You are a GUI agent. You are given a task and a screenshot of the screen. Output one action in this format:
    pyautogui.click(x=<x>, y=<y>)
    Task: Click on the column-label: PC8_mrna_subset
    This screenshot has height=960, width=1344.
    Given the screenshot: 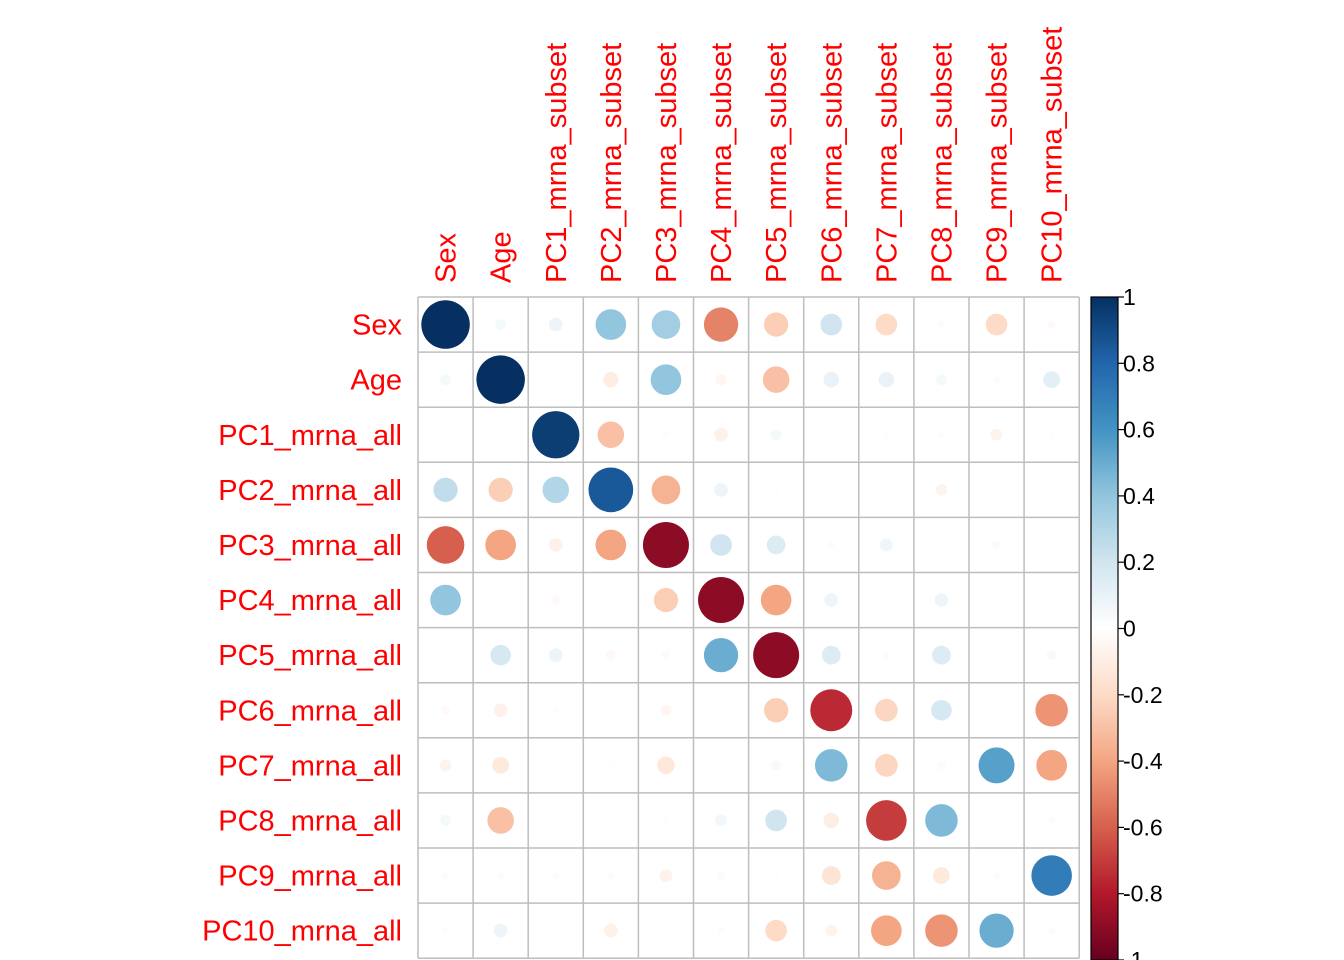 What is the action you would take?
    pyautogui.click(x=942, y=163)
    